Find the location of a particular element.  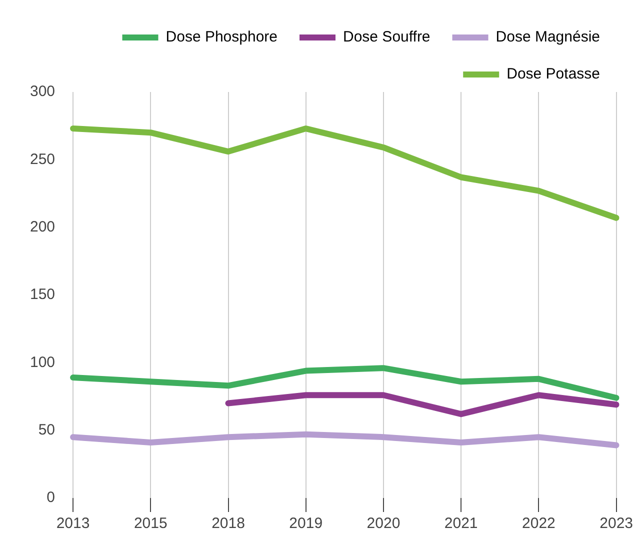

legend-label: Dose Magnésie is located at coordinates (548, 37).